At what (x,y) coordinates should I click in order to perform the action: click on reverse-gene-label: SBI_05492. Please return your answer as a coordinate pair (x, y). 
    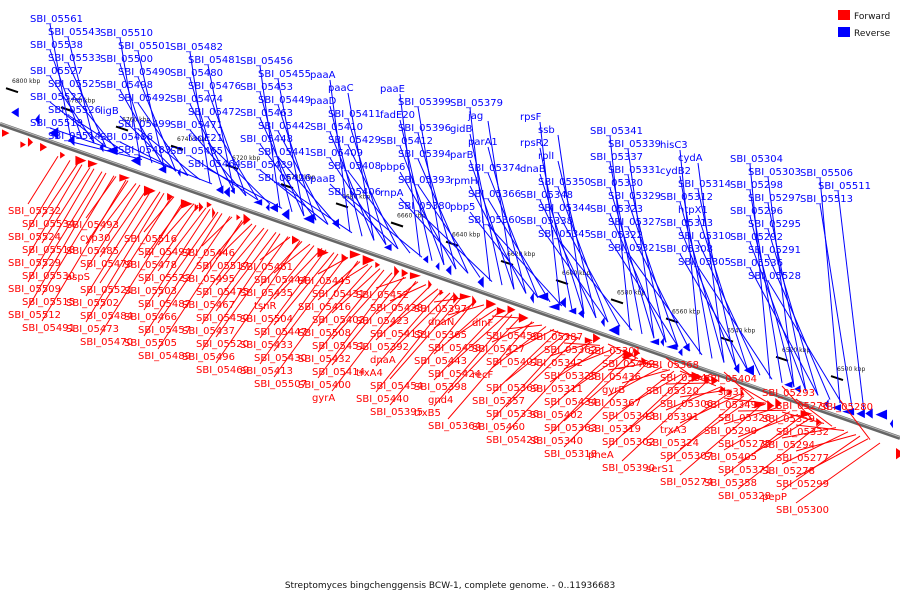
    Looking at the image, I should click on (144, 98).